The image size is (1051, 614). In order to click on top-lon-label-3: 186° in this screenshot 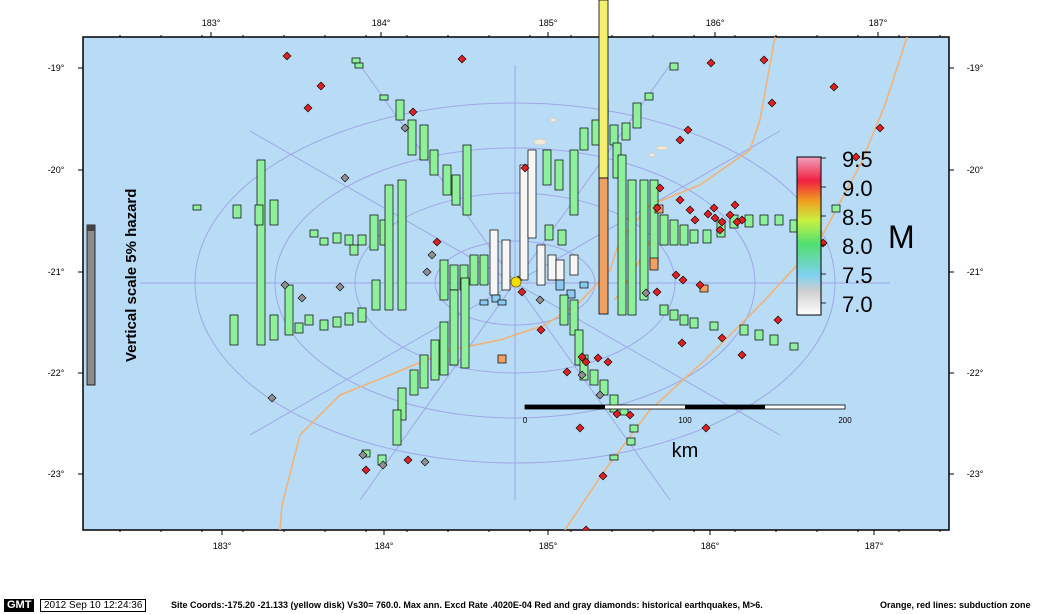, I will do `click(715, 23)`.